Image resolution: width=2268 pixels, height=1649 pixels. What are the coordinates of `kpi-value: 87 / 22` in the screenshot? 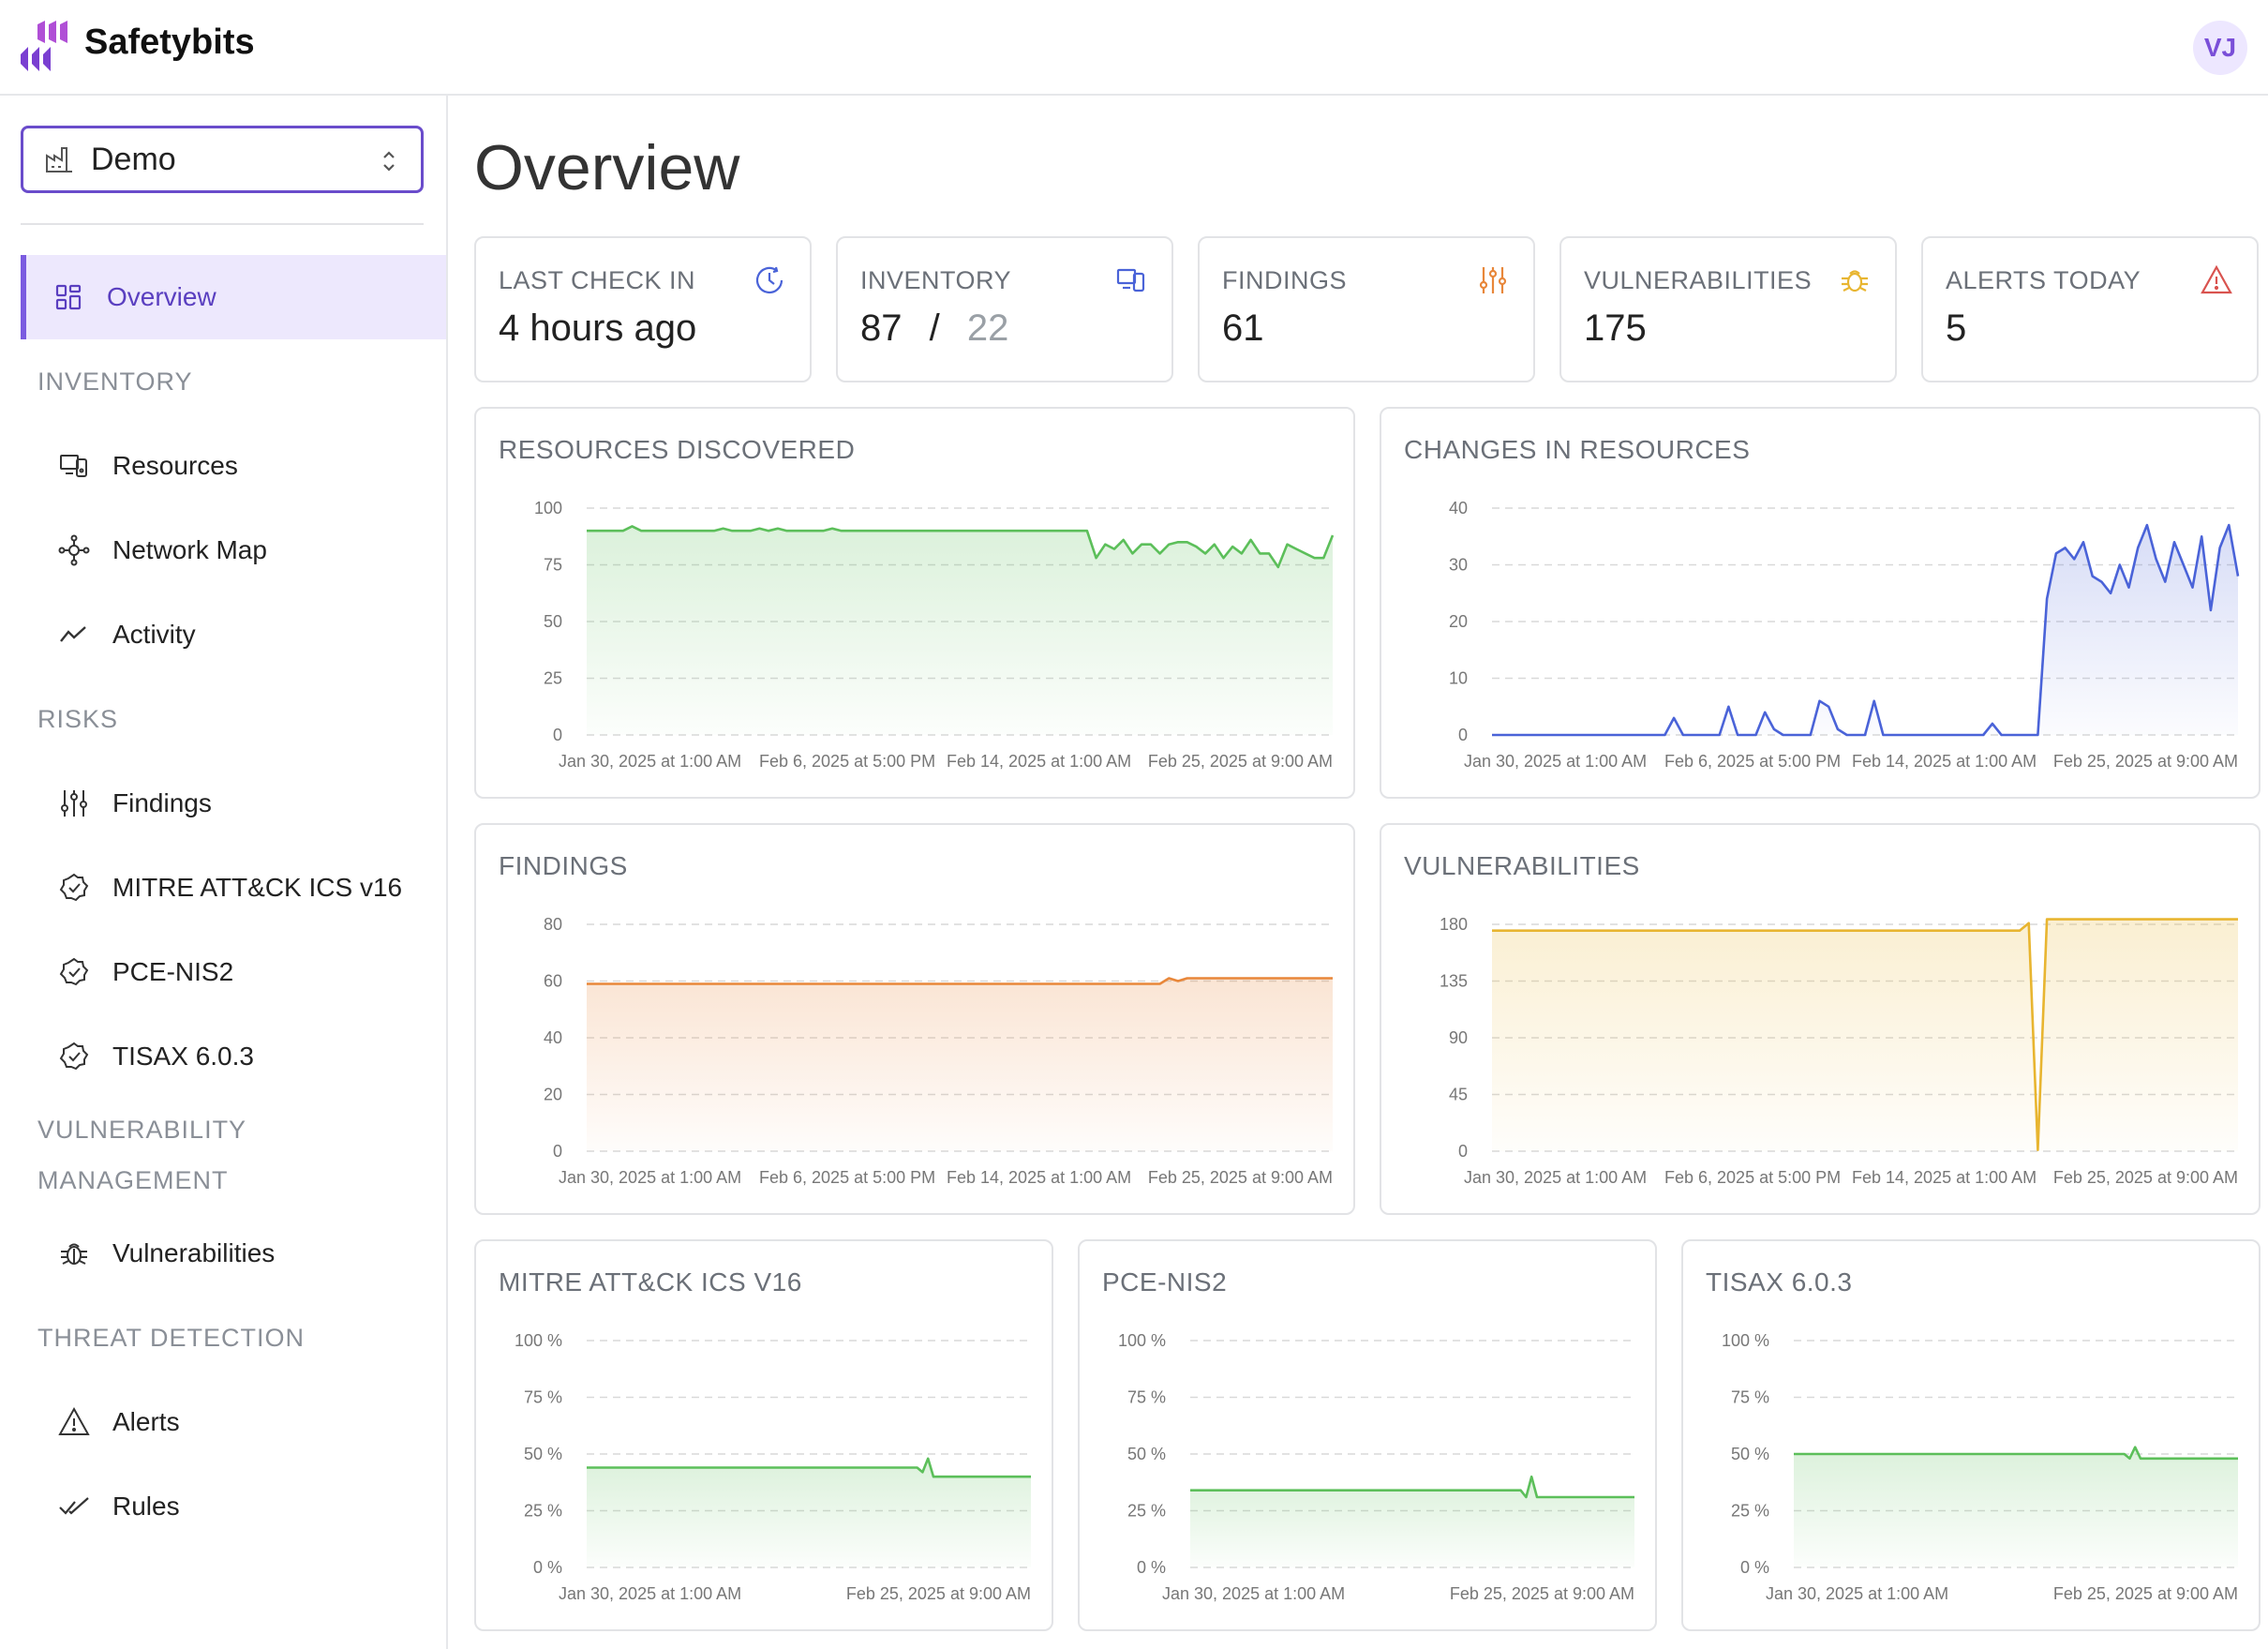 It's located at (934, 328).